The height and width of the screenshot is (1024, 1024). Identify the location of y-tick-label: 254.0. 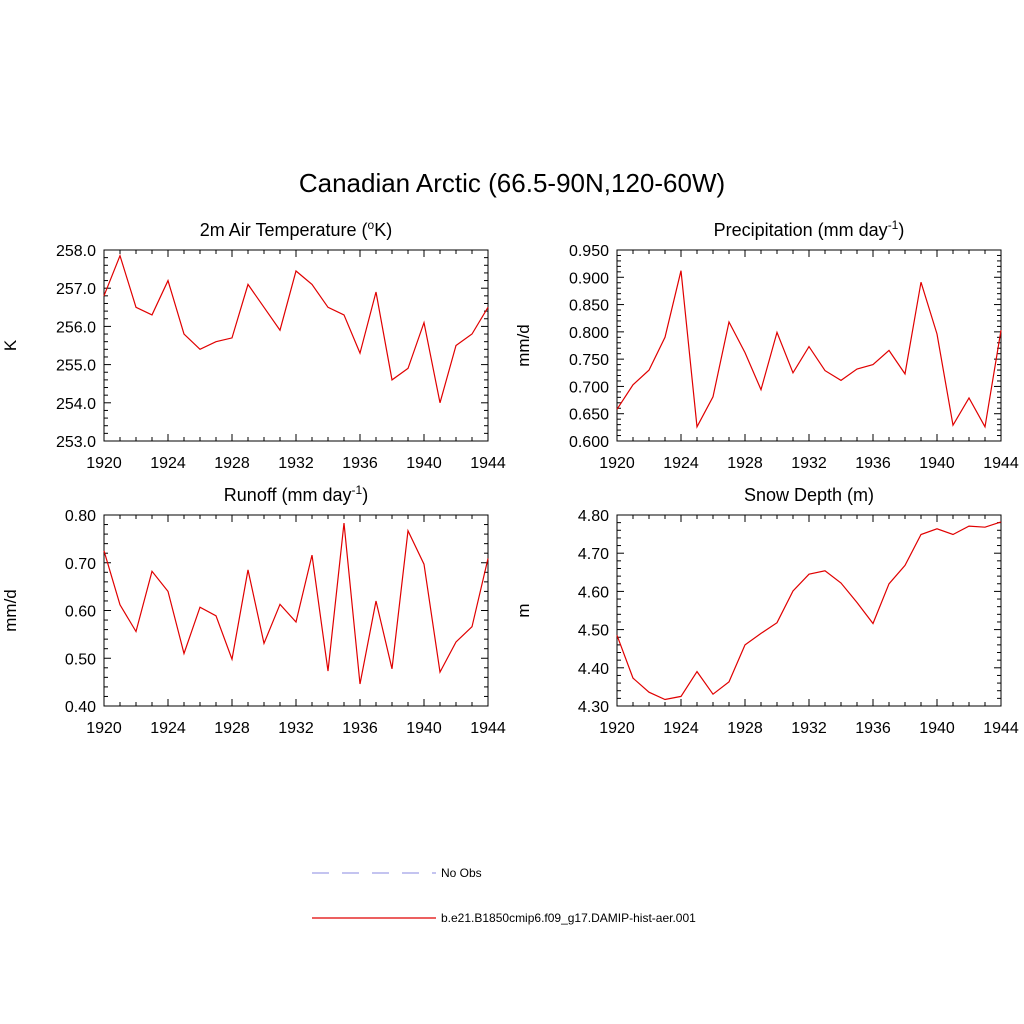
(76, 404).